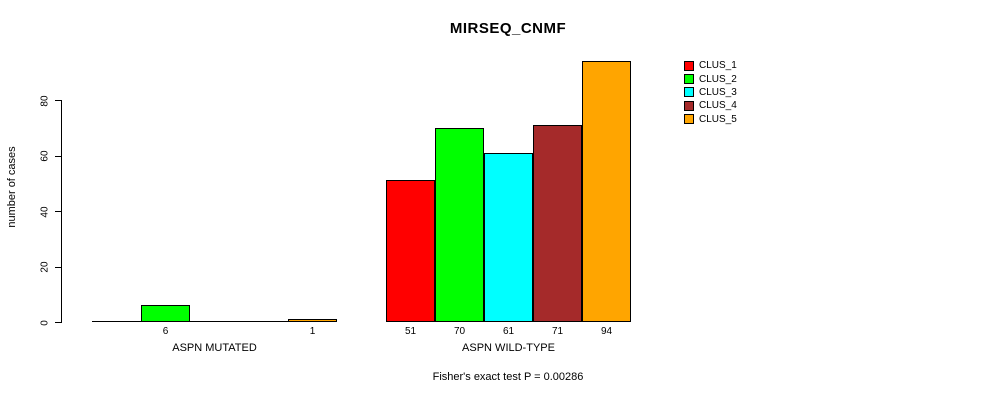 The image size is (990, 400). I want to click on bar-value-label: 1, so click(312, 331).